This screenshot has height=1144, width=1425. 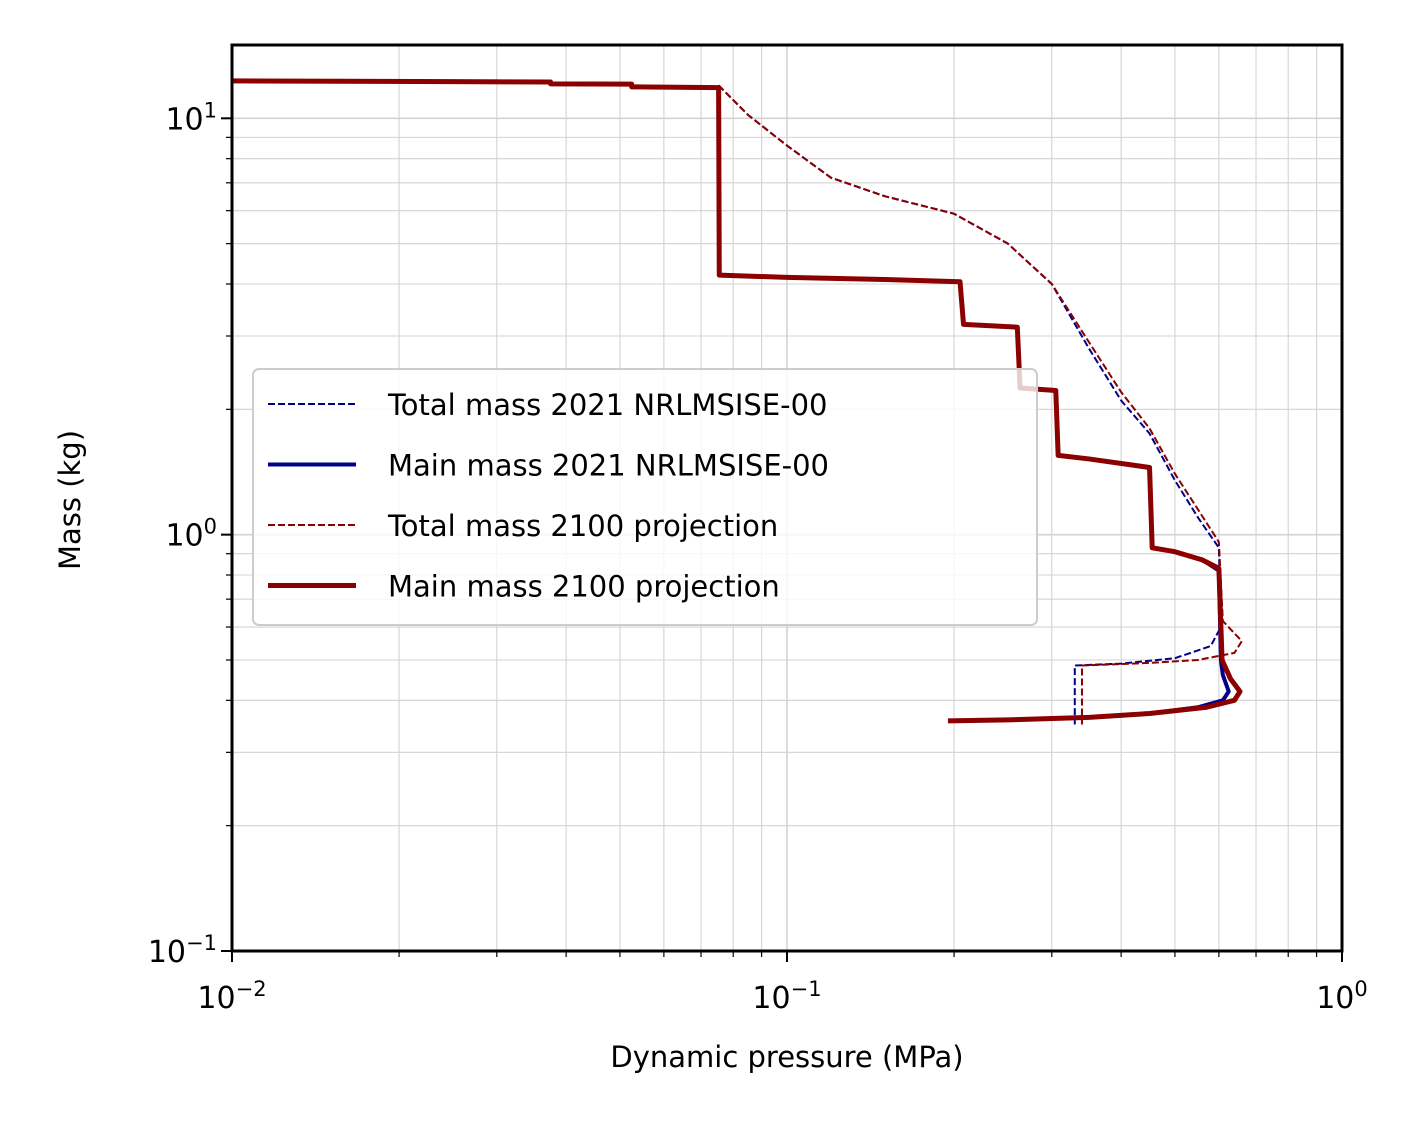 I want to click on legend-label: Main mass 2021 NRLMSISE-00, so click(x=608, y=466).